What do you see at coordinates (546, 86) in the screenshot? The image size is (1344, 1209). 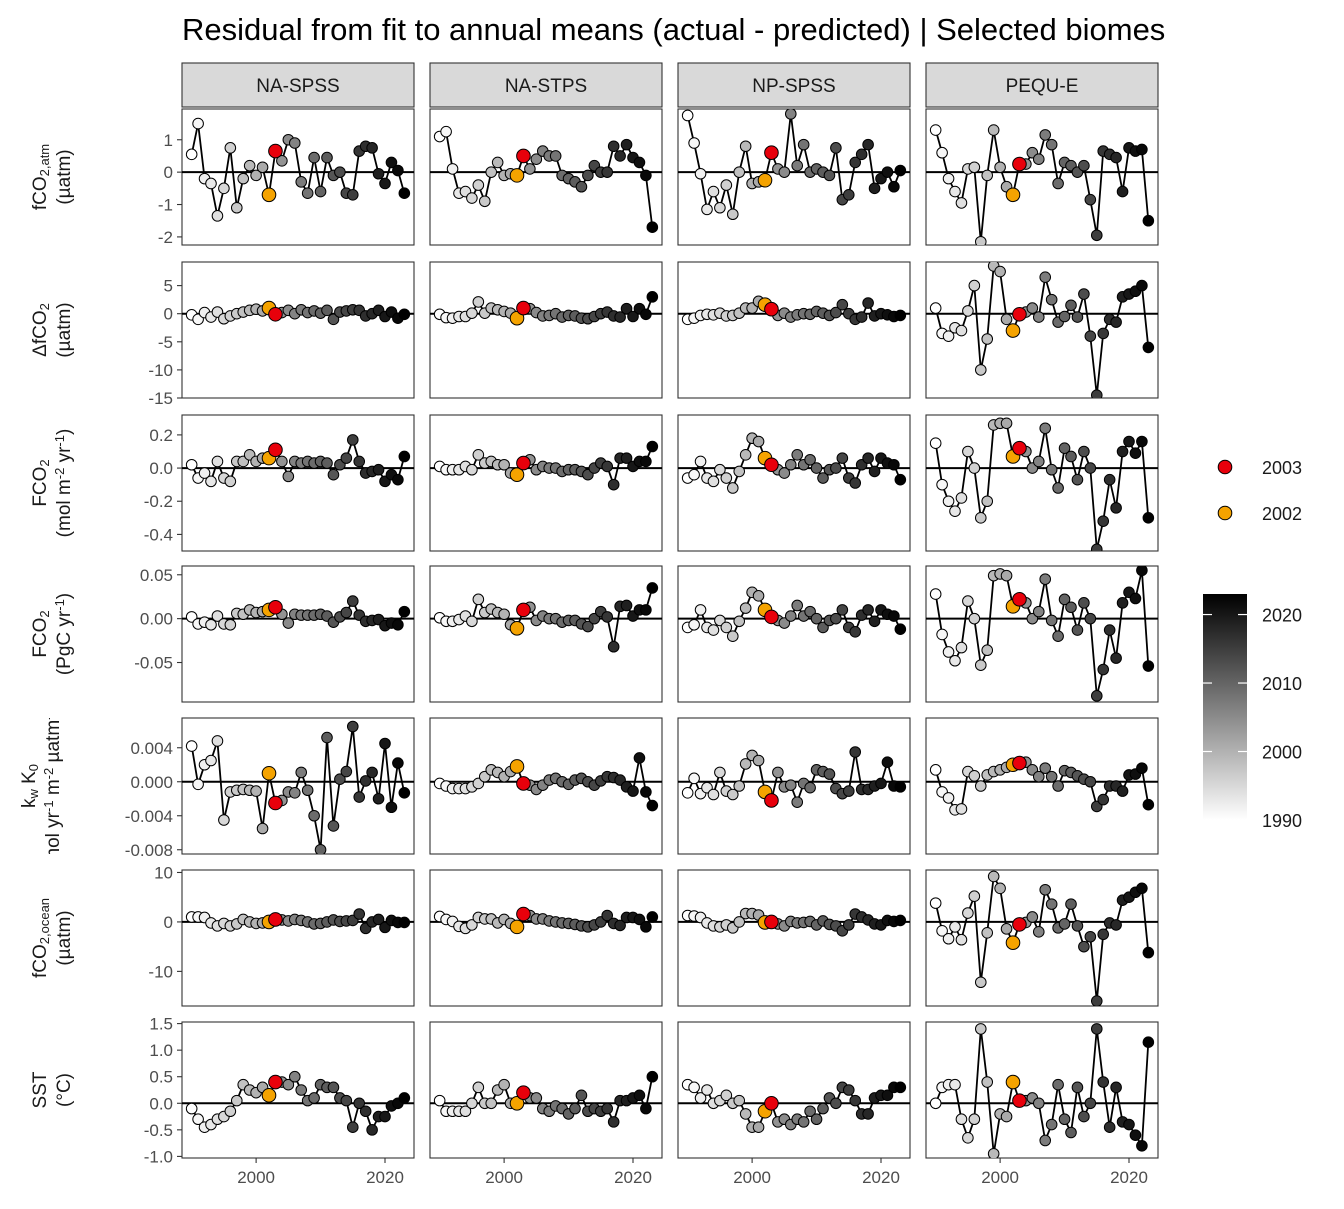 I see `facet-strip-label: NA-STPS` at bounding box center [546, 86].